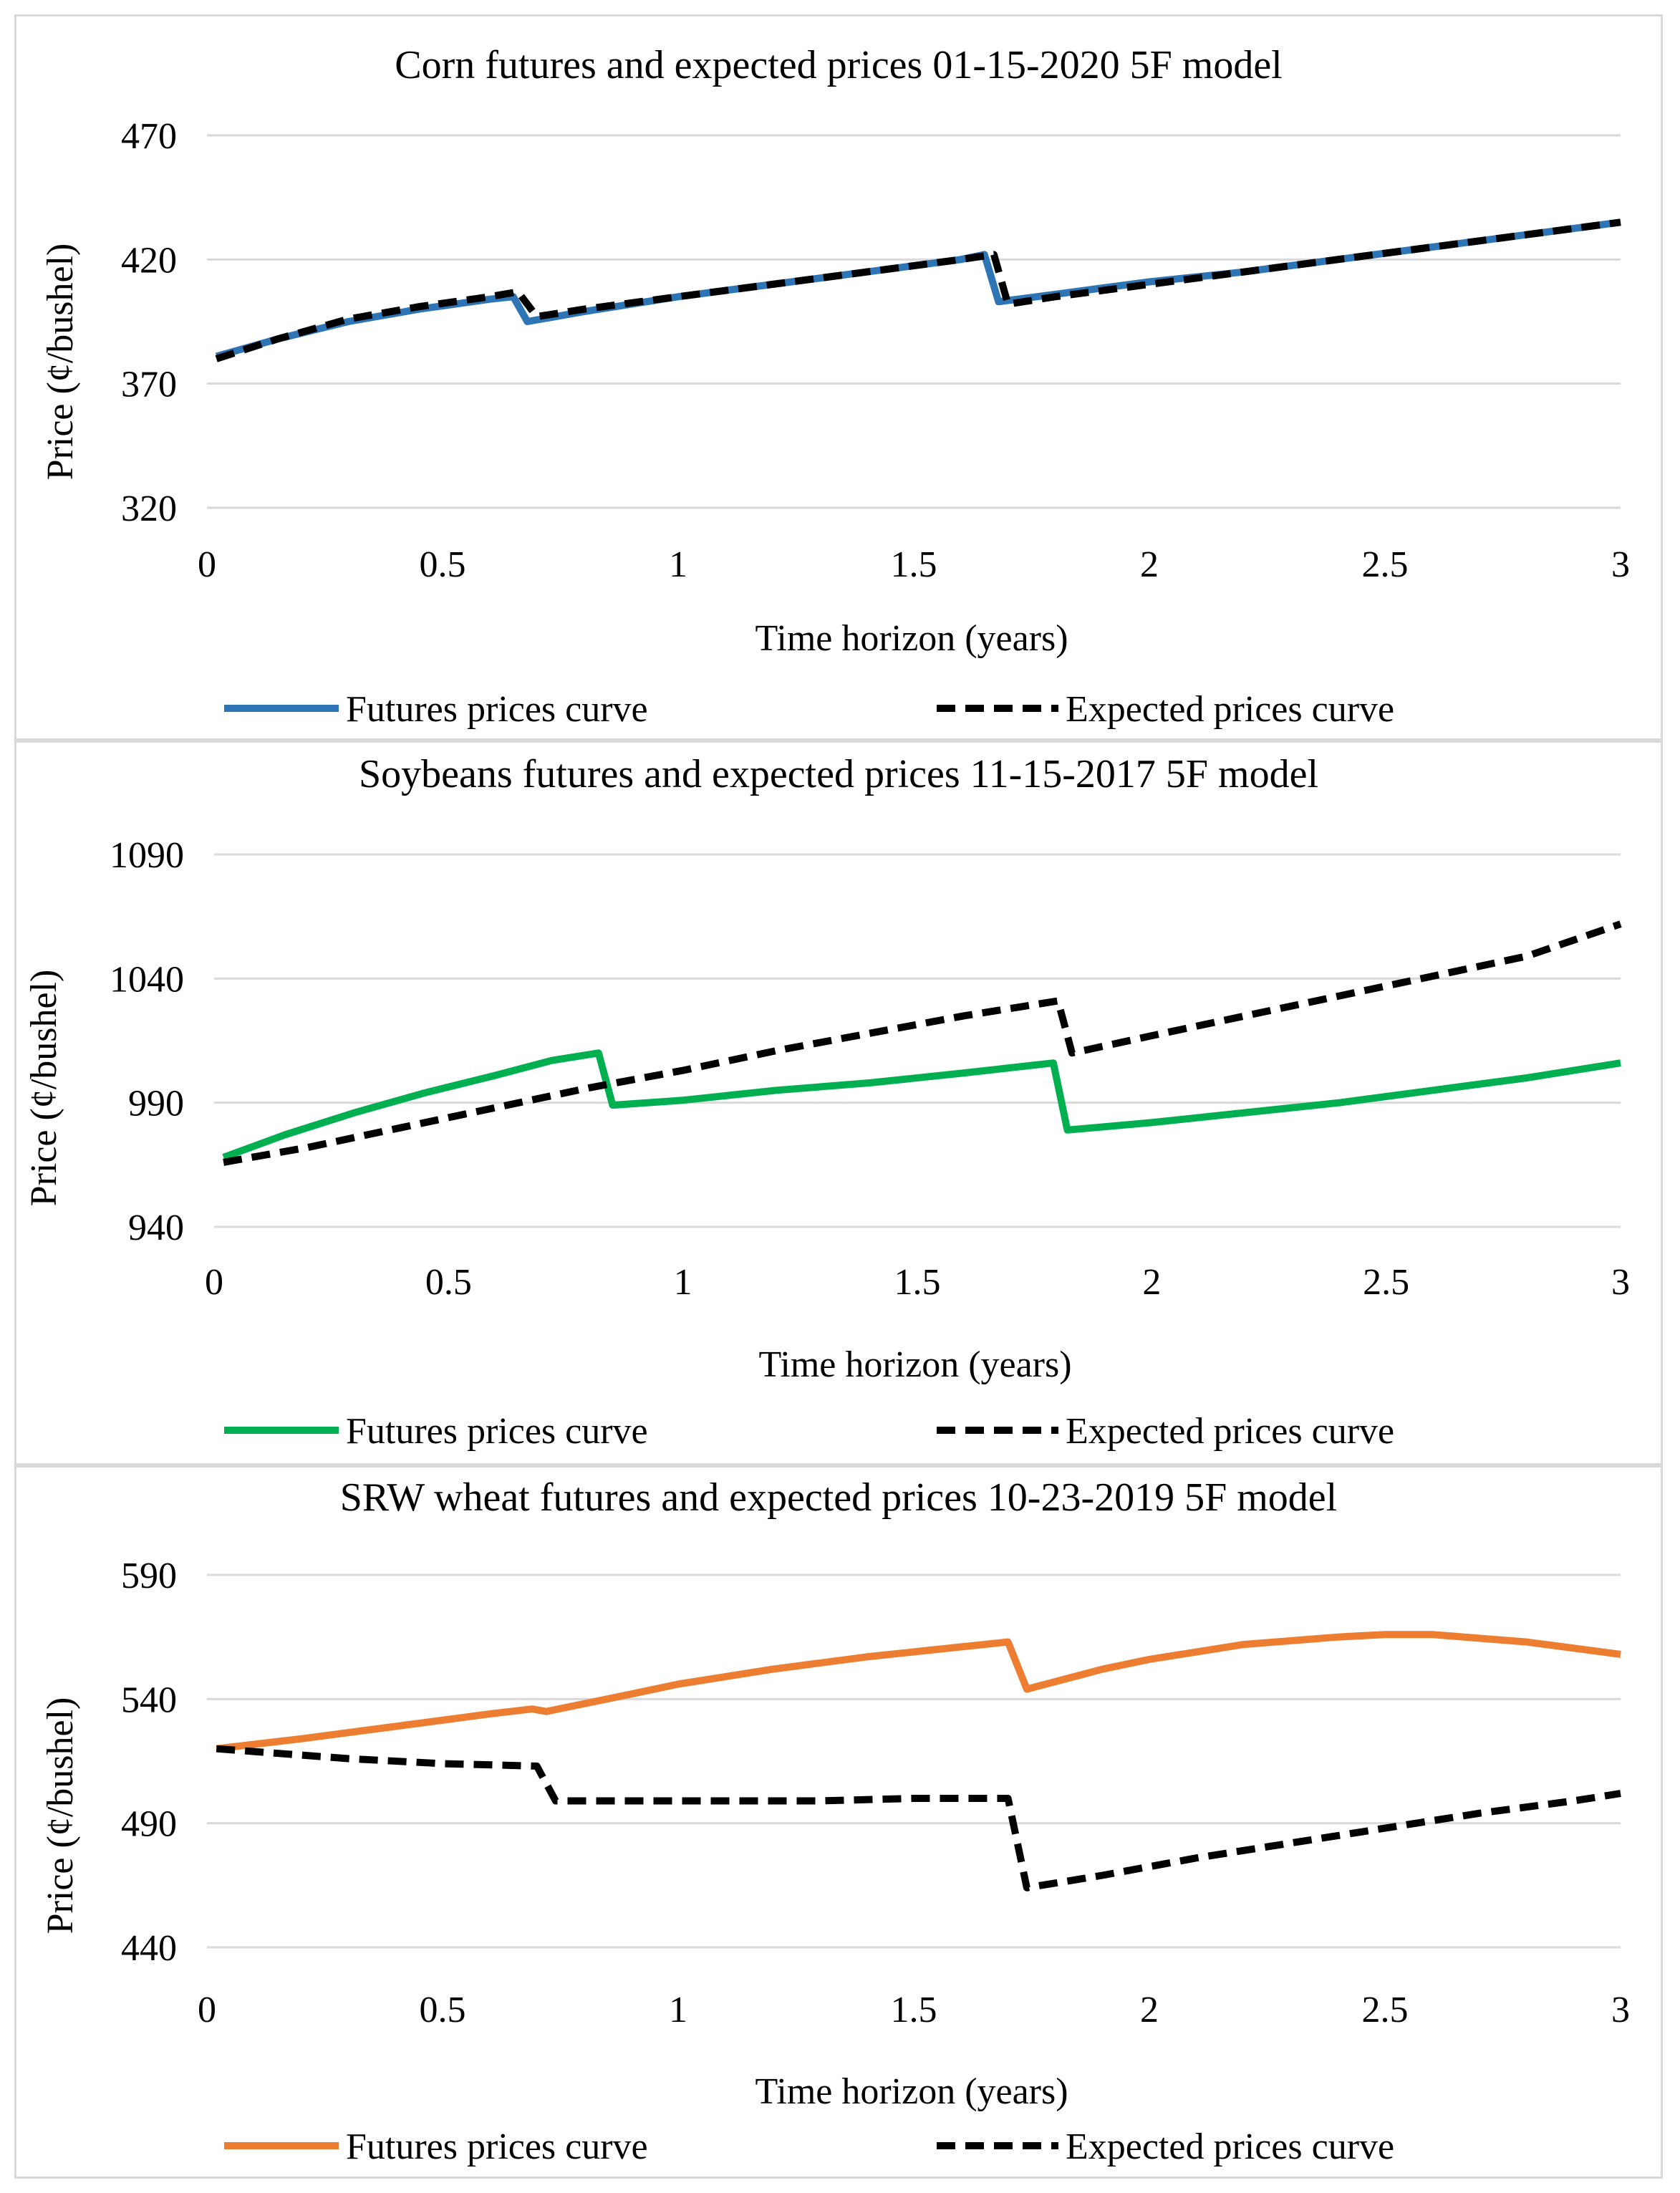 The width and height of the screenshot is (1680, 2193). Describe the element at coordinates (149, 260) in the screenshot. I see `y-tick-label: 420` at that location.